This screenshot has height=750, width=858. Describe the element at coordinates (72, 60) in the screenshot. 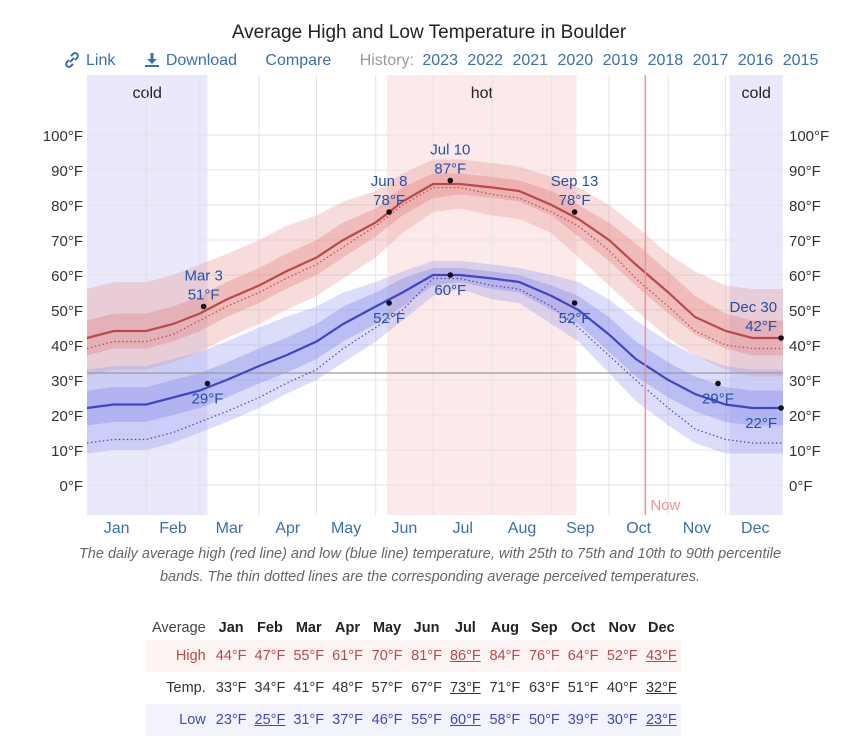

I see `link-icon` at that location.